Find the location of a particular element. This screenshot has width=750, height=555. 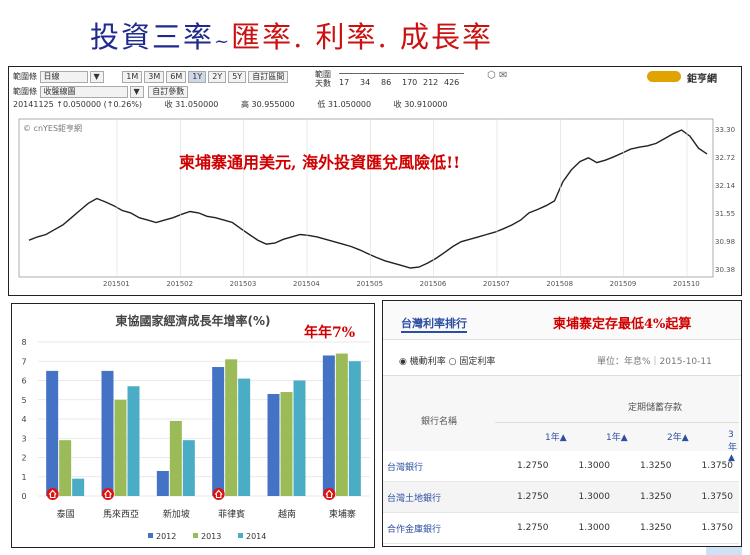

bank-name-link: 合作金庫銀行 is located at coordinates (438, 528).